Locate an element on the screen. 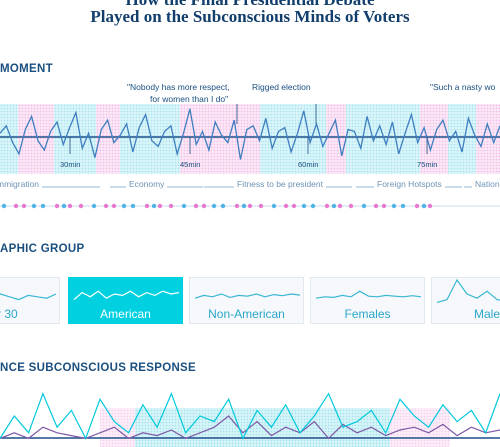 This screenshot has height=447, width=500. topic-line is located at coordinates (50, 187).